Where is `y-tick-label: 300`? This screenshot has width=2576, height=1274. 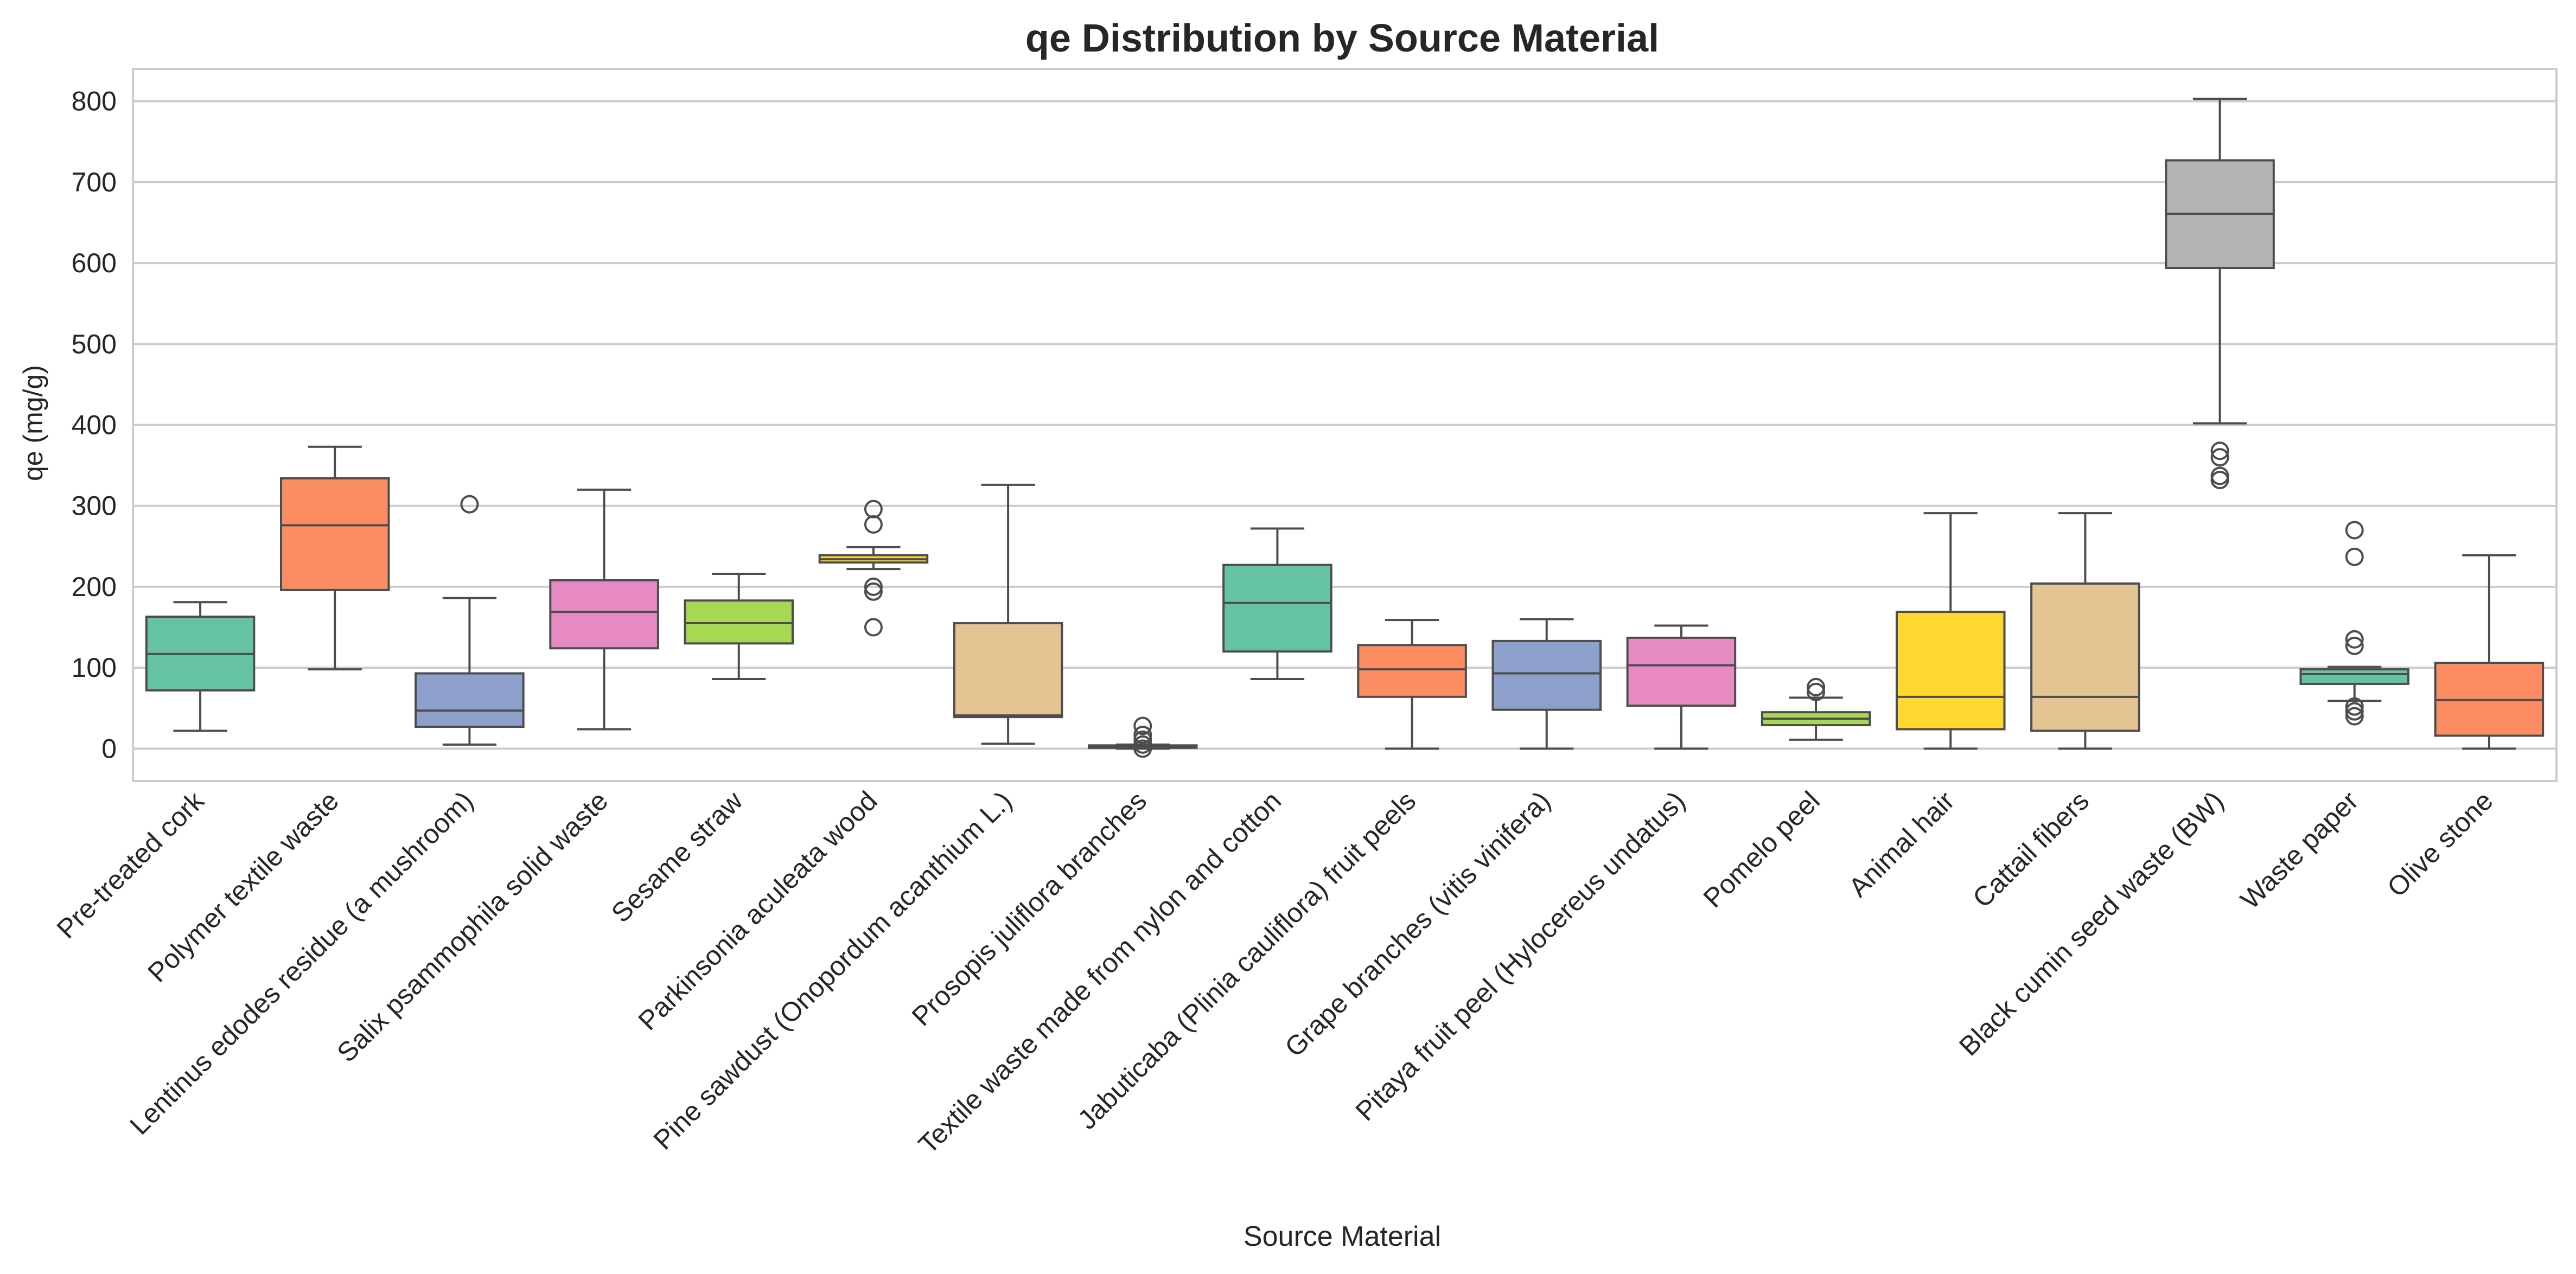
y-tick-label: 300 is located at coordinates (94, 506).